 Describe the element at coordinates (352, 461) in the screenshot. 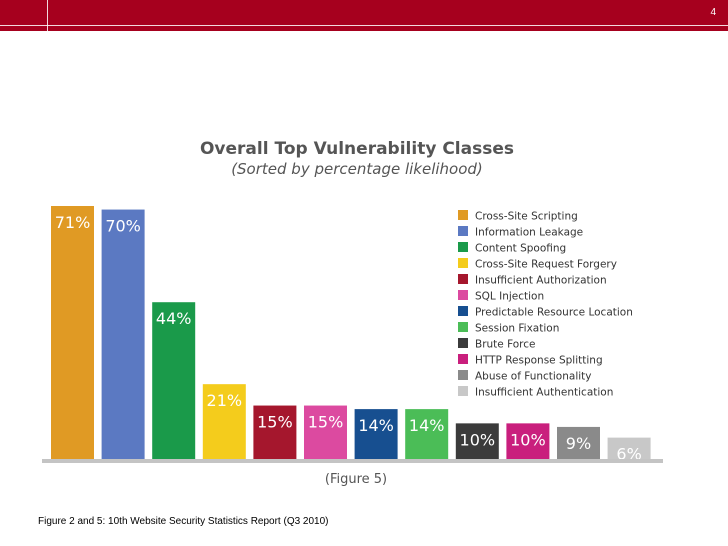

I see `x-axis-baseline` at that location.